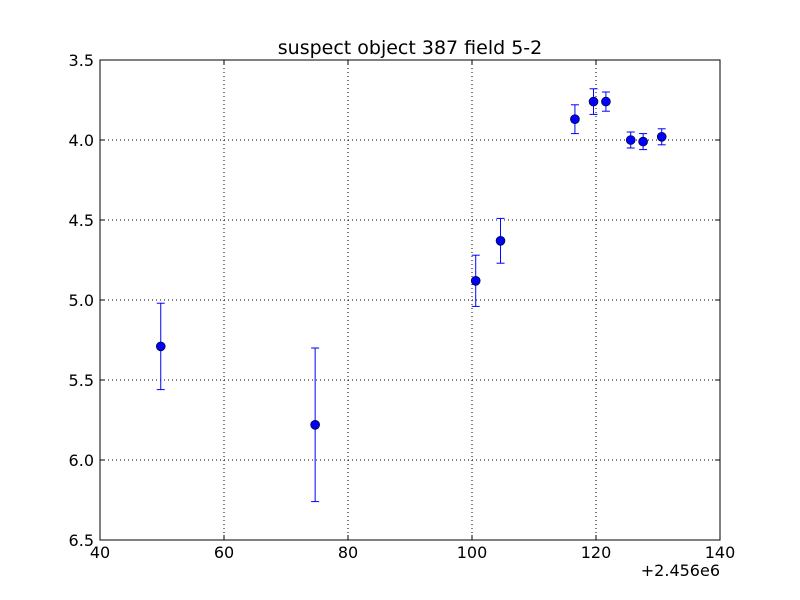  Describe the element at coordinates (348, 552) in the screenshot. I see `x-tick-label: 80` at that location.